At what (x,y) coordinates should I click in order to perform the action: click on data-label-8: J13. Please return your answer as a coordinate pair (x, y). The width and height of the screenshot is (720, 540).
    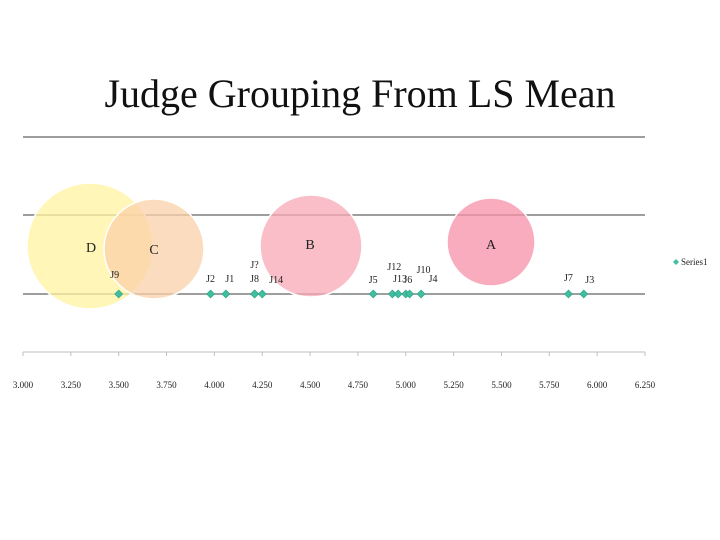
    Looking at the image, I should click on (400, 279).